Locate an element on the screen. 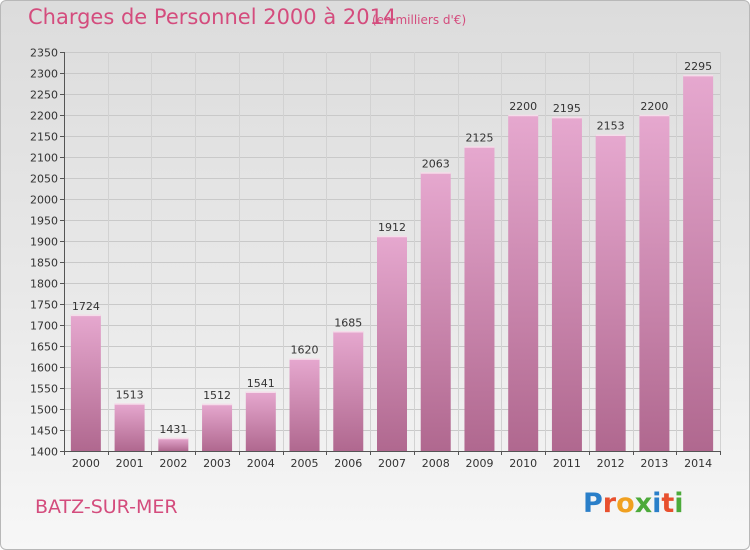 Image resolution: width=750 pixels, height=550 pixels. x-tick-label: 2009 is located at coordinates (479, 463).